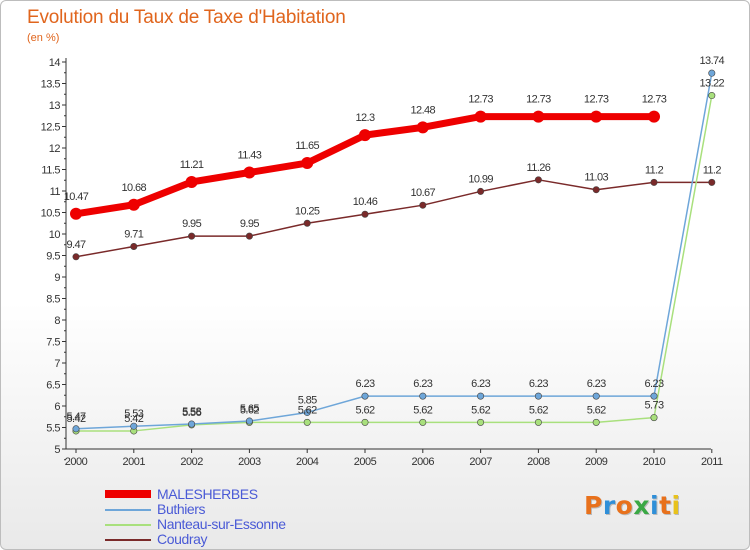  I want to click on x-tick-label: 2000, so click(76, 462).